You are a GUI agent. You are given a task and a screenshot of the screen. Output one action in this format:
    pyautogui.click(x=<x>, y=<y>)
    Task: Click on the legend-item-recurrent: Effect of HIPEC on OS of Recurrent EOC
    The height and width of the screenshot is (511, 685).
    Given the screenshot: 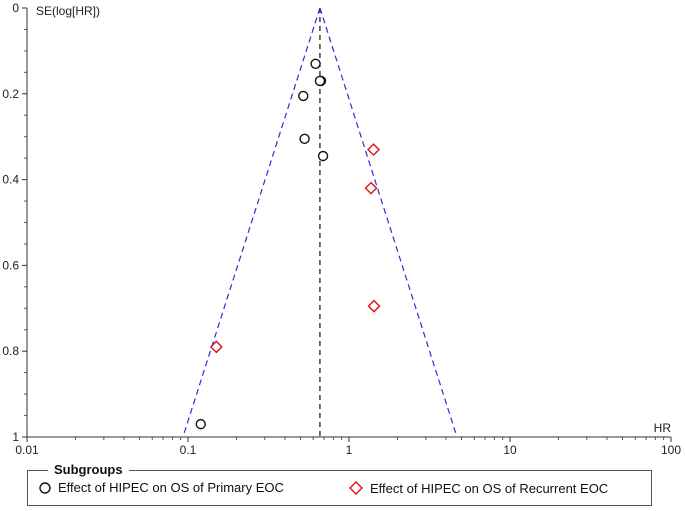 What is the action you would take?
    pyautogui.click(x=478, y=488)
    